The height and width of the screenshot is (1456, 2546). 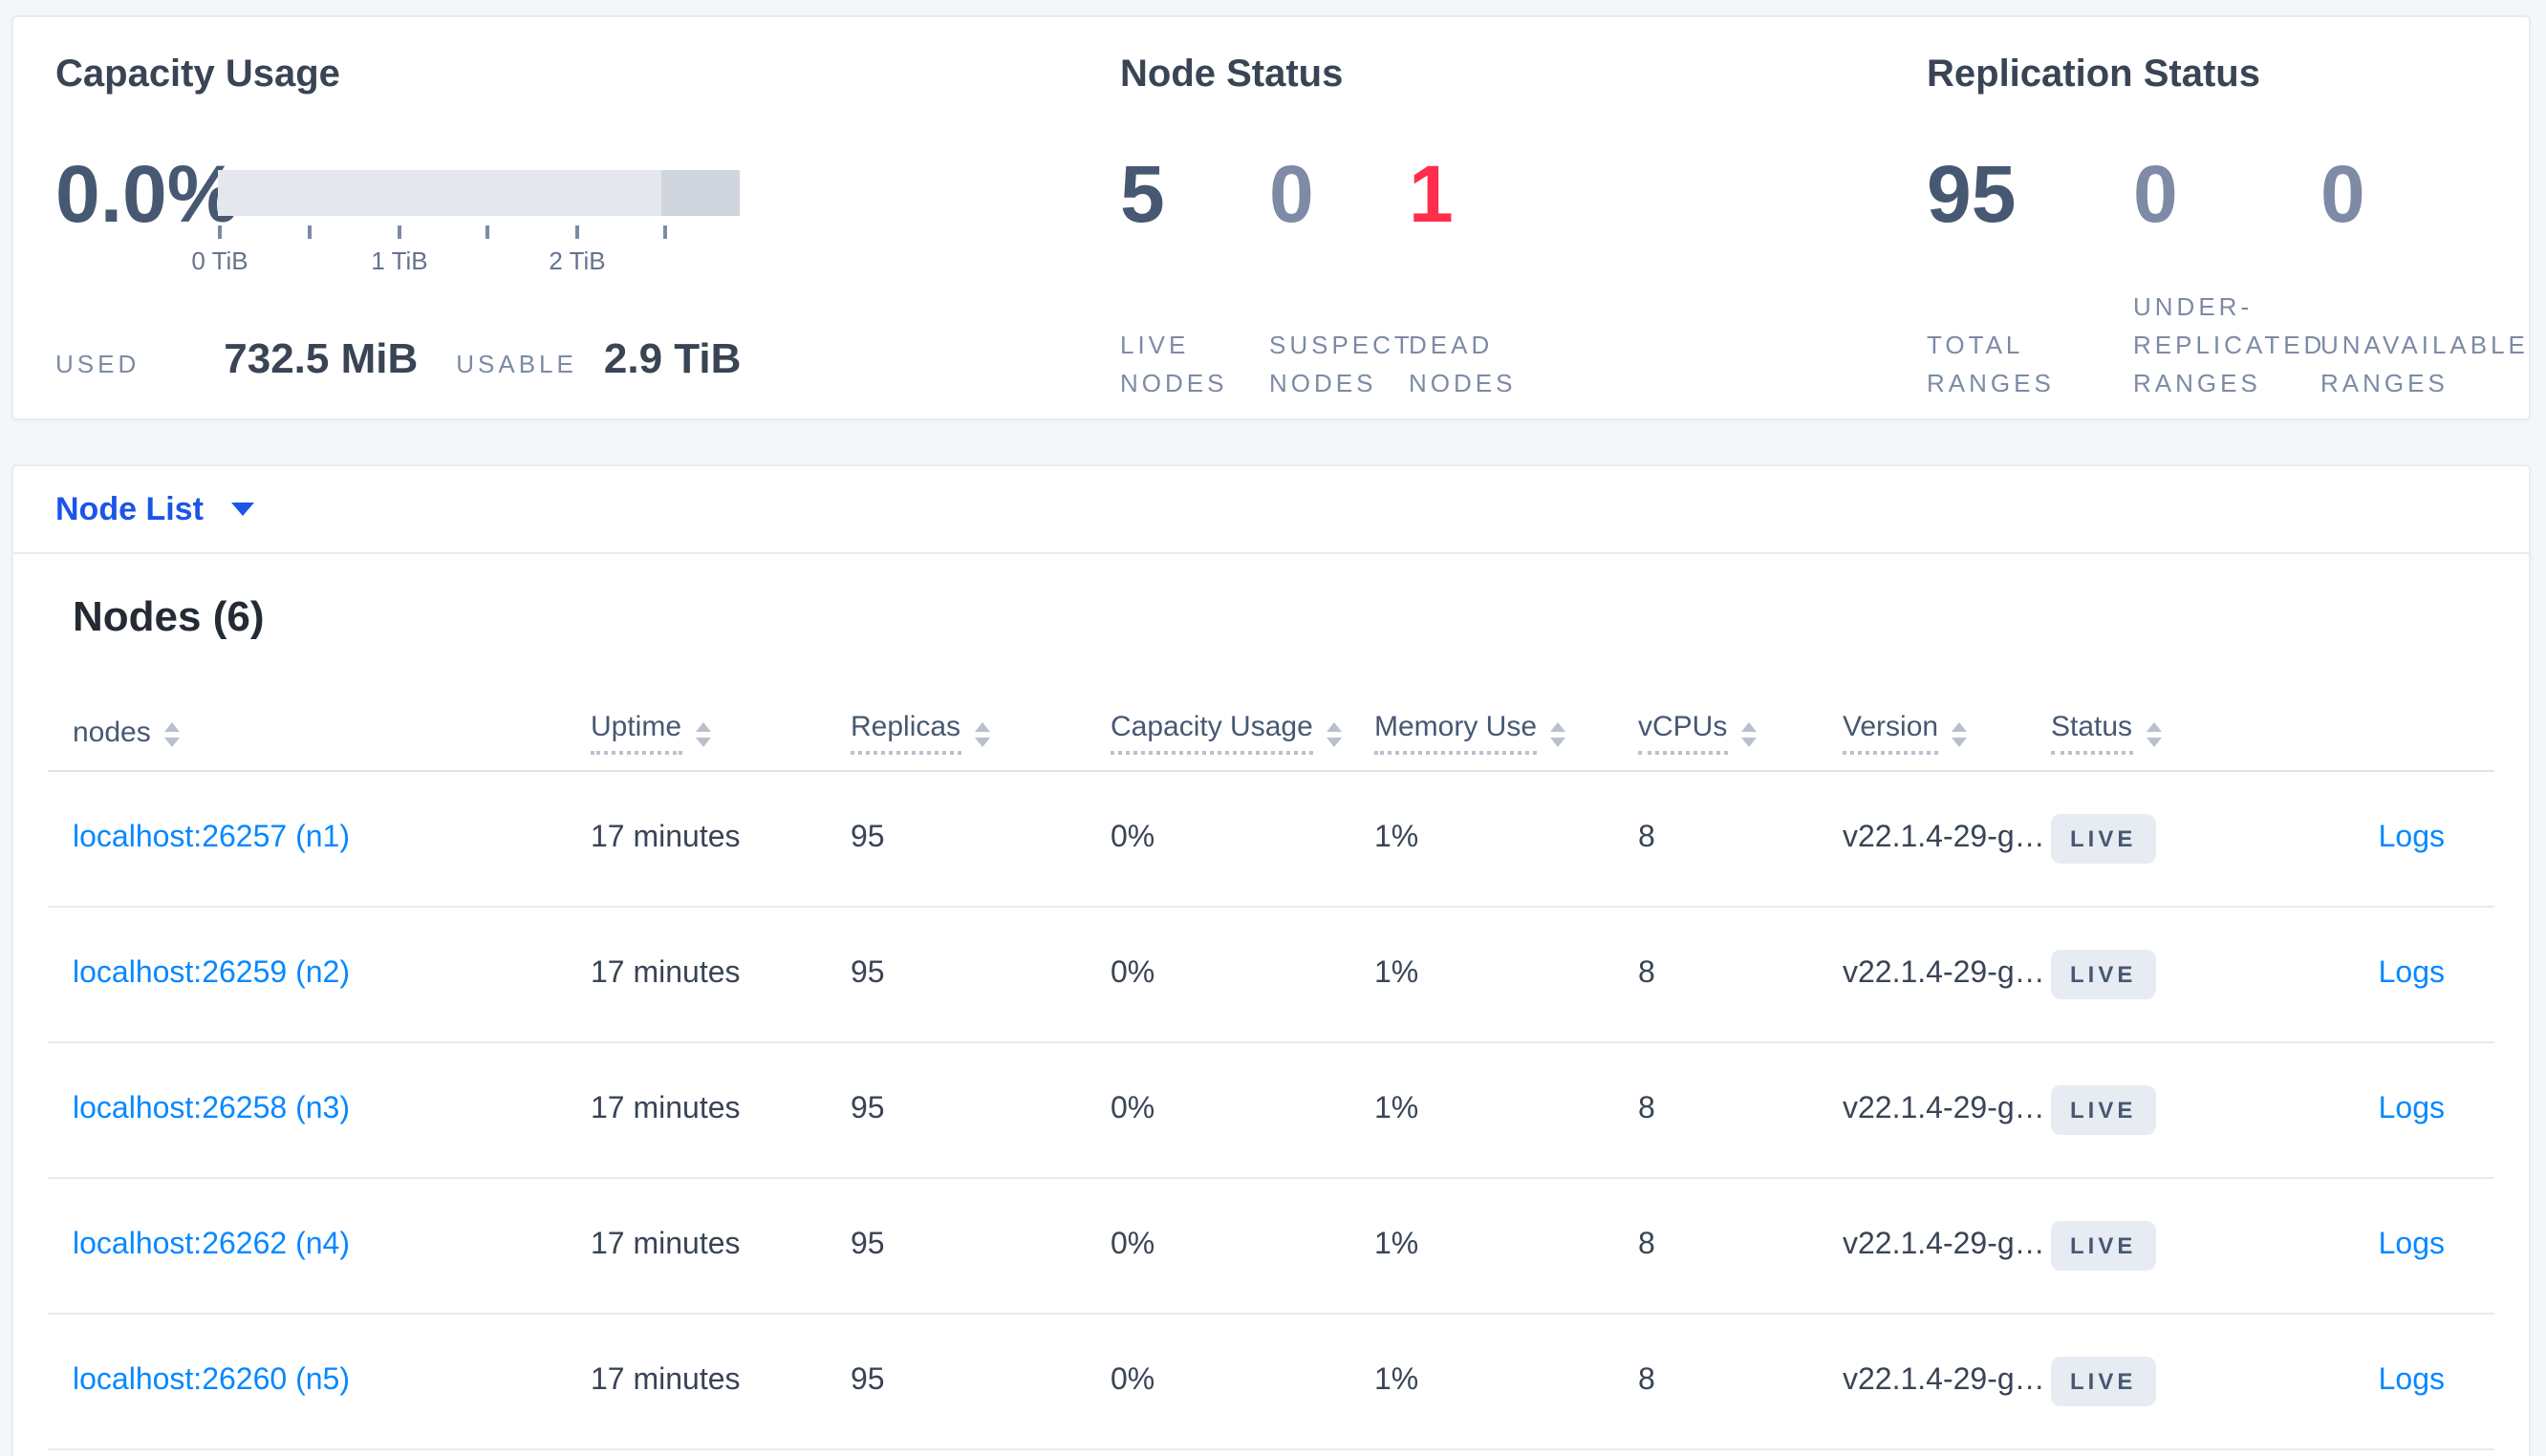 What do you see at coordinates (1271, 510) in the screenshot?
I see `node-list-dropdown: Node List` at bounding box center [1271, 510].